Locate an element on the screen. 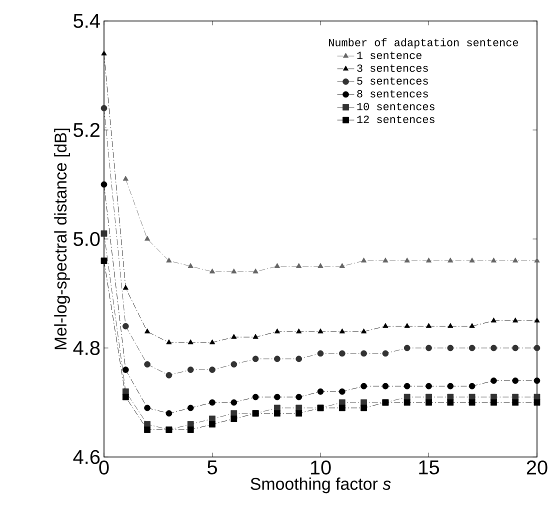 This screenshot has width=557, height=527. legend-label: 12 sentences is located at coordinates (395, 120).